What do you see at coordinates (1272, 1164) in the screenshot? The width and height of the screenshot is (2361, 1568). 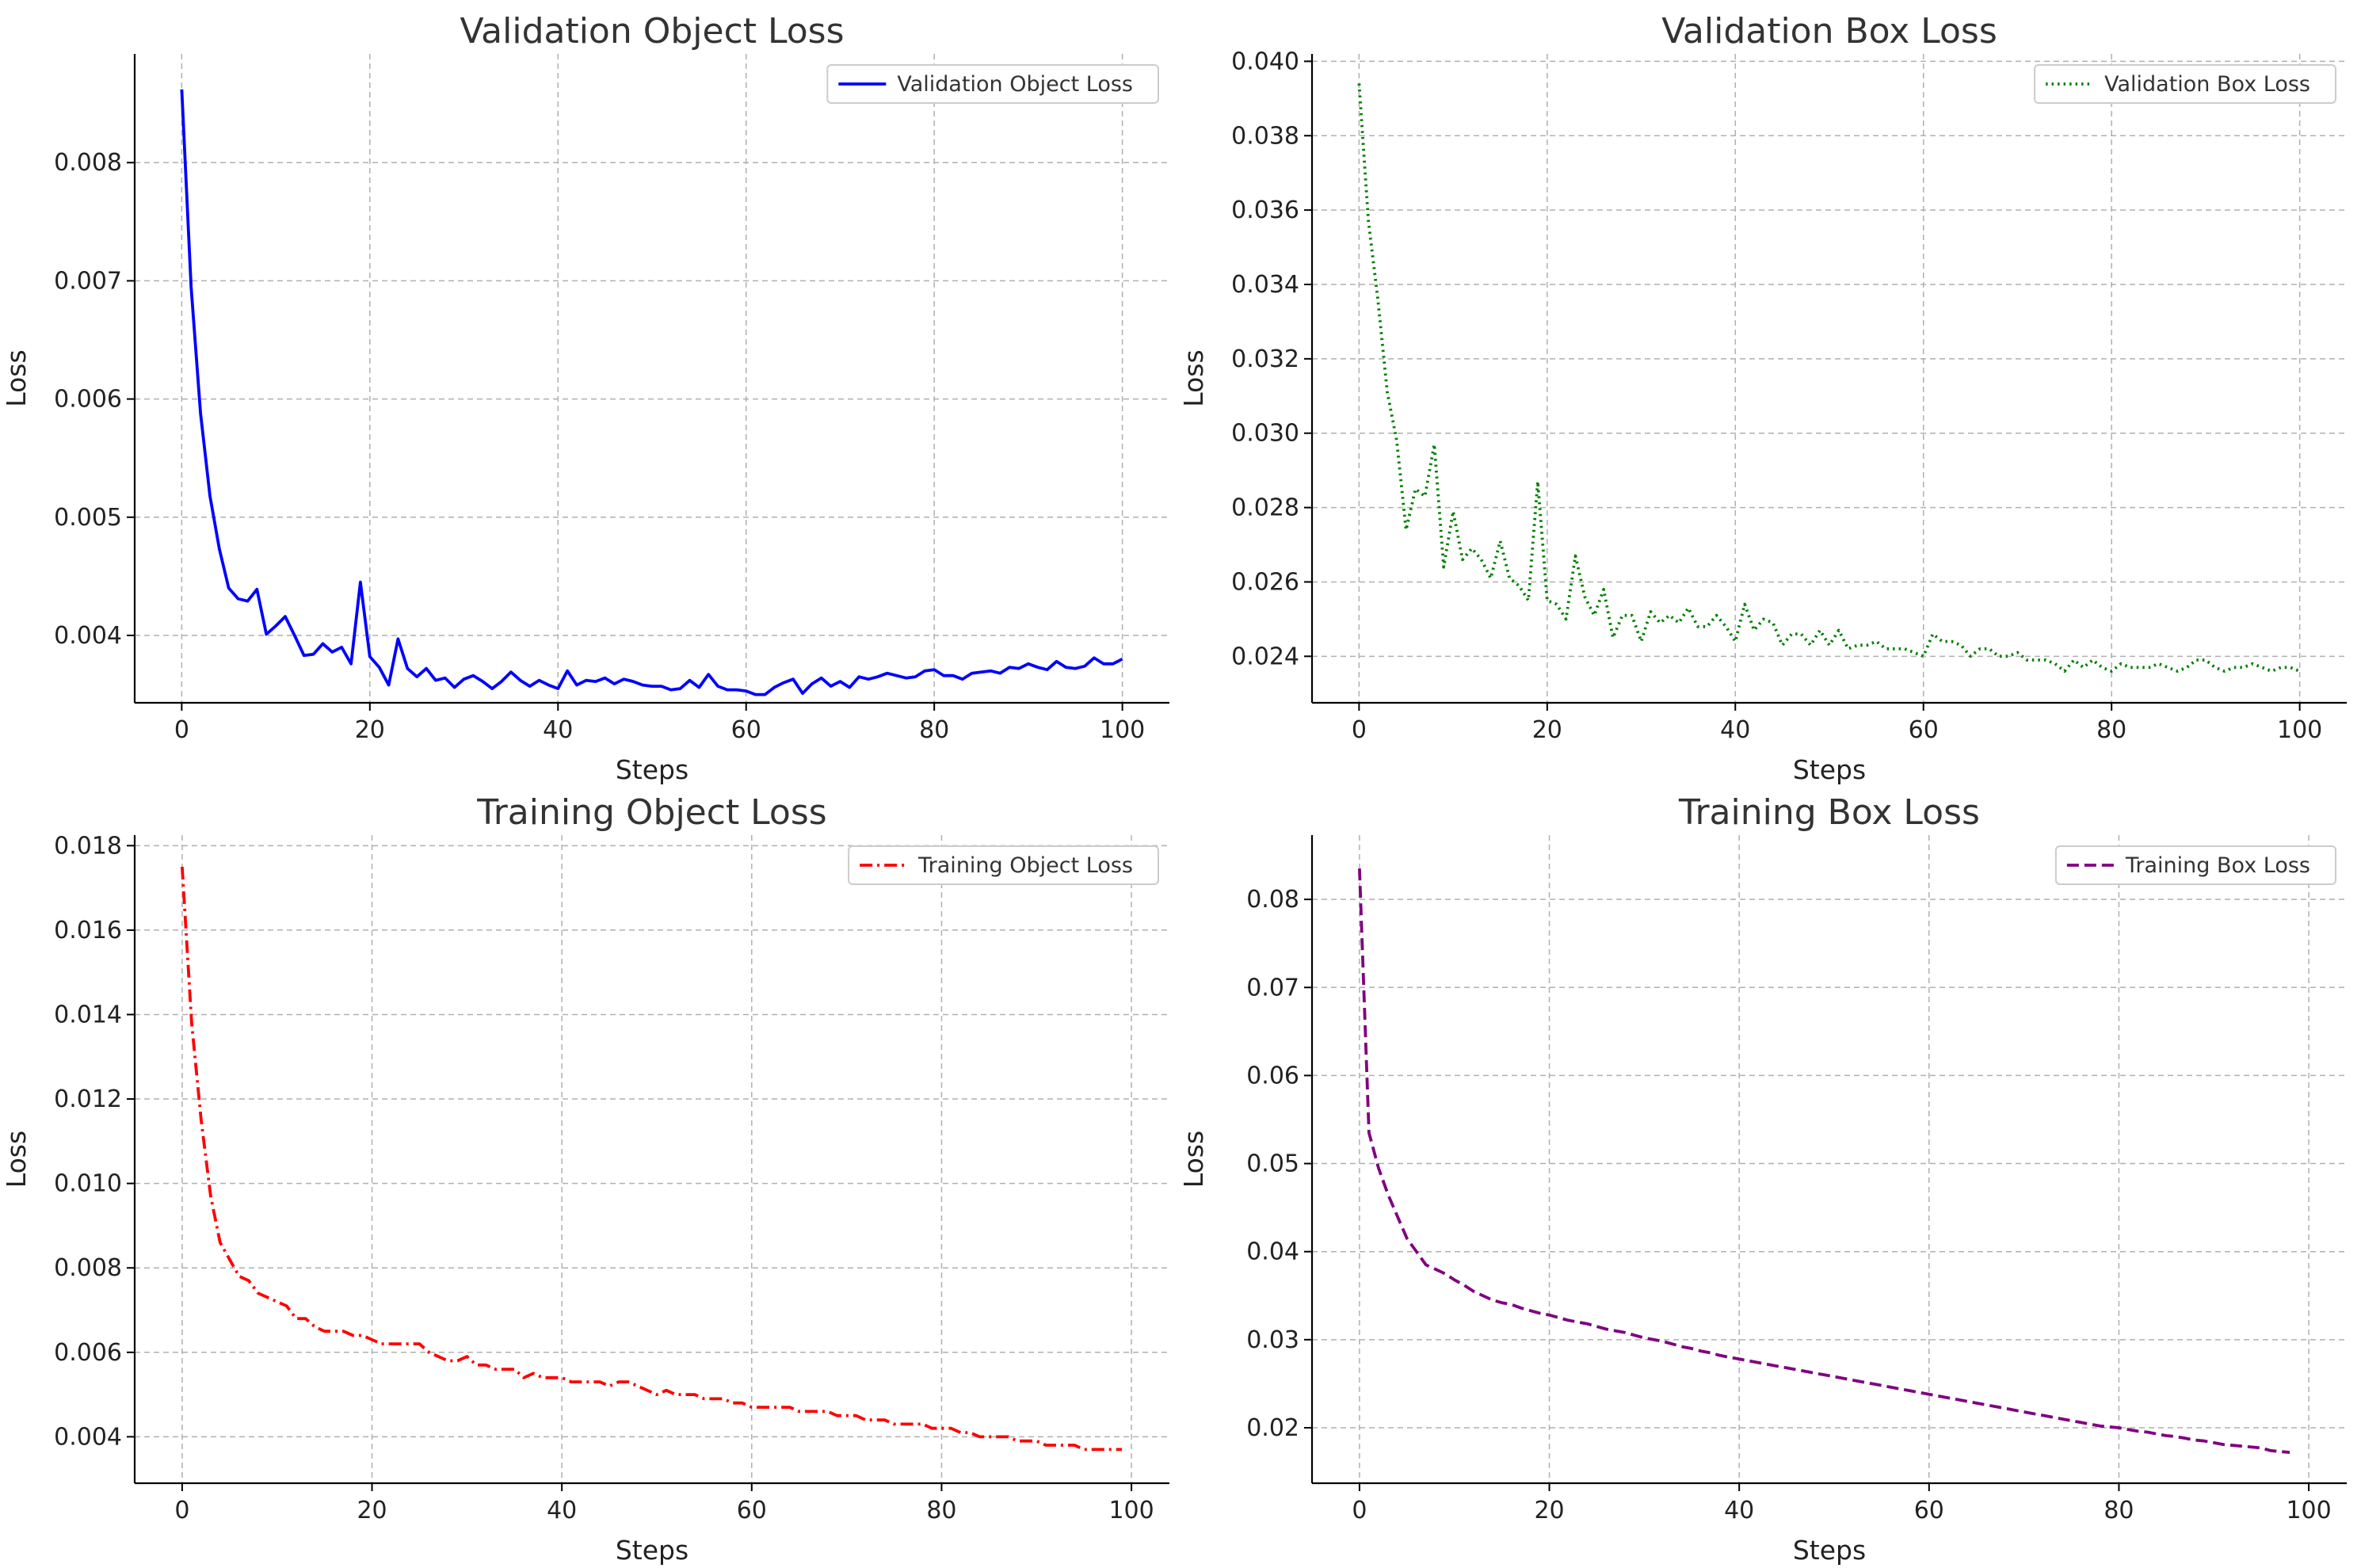 I see `y-tick-label: 0.05` at bounding box center [1272, 1164].